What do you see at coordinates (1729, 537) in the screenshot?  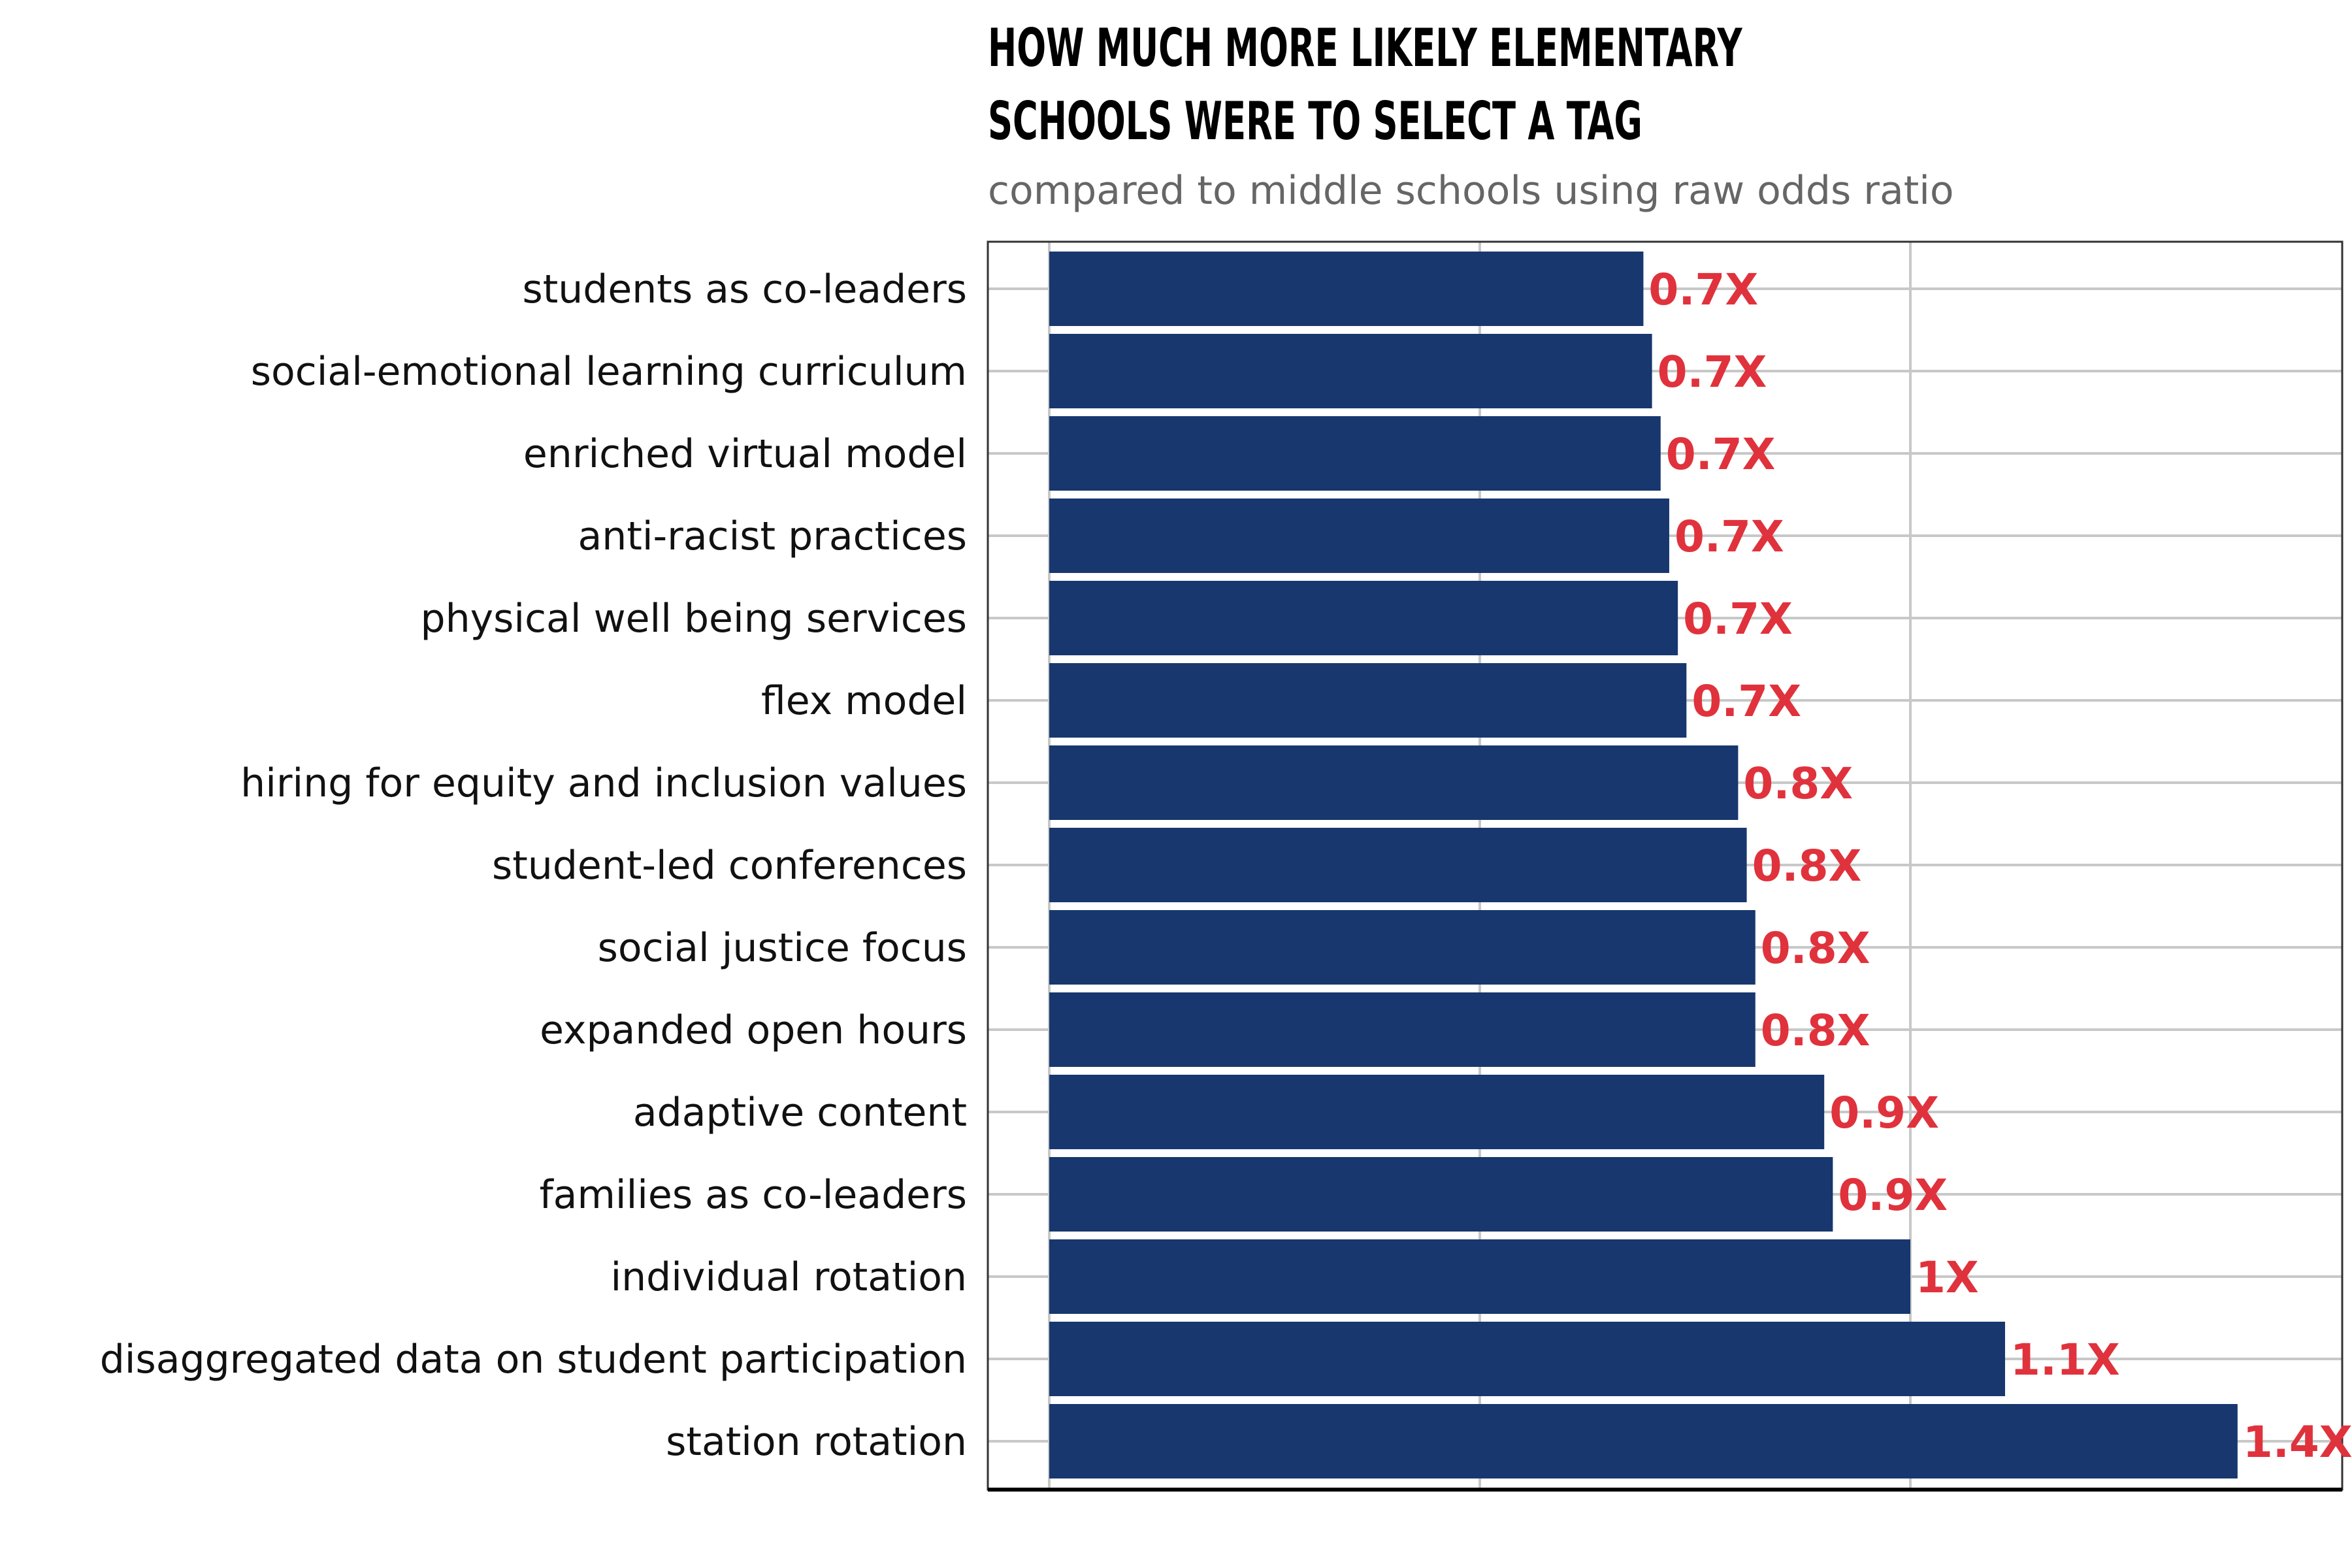 I see `data-label-3: 0.7X` at bounding box center [1729, 537].